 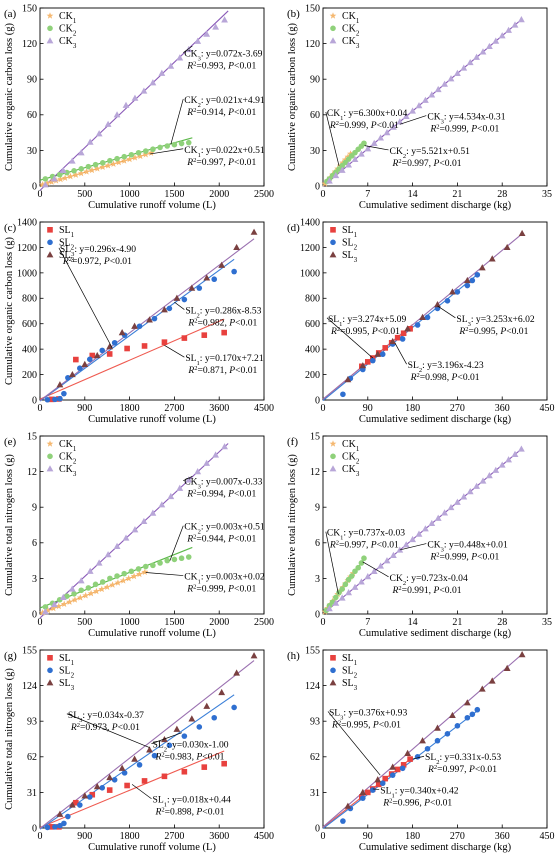 What do you see at coordinates (84, 408) in the screenshot?
I see `x-tick-label: 900` at bounding box center [84, 408].